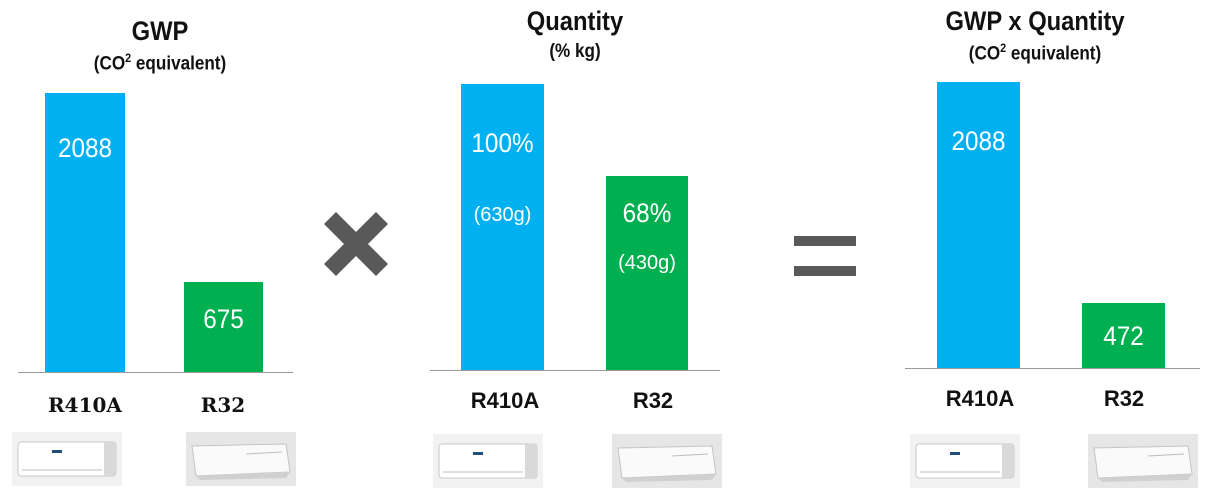  Describe the element at coordinates (825, 257) in the screenshot. I see `equals-icon` at that location.